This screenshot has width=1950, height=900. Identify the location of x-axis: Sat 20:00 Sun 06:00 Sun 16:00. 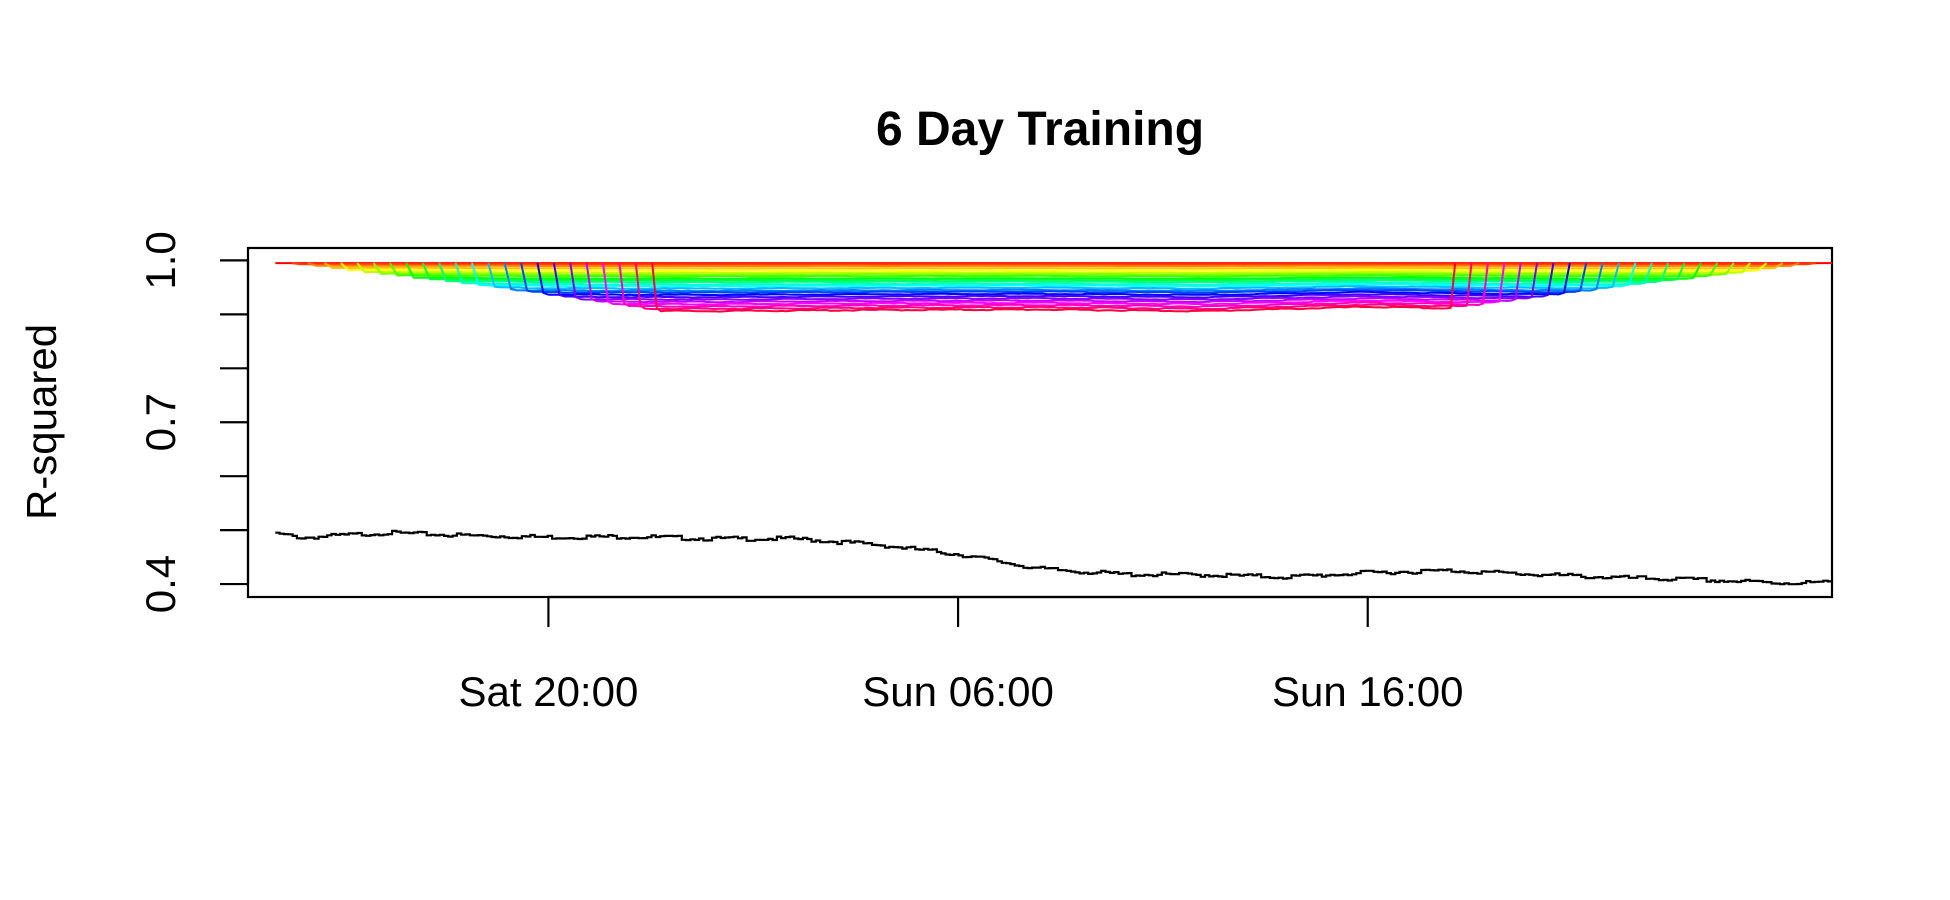
(961, 655).